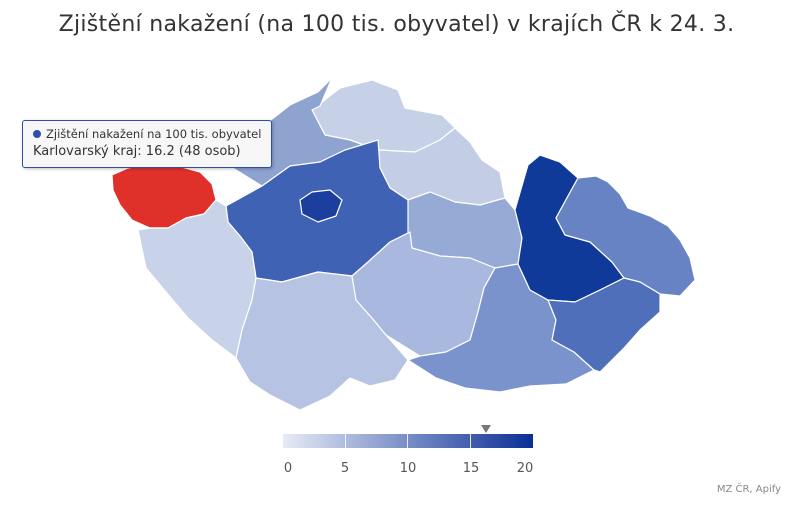 The image size is (793, 505). Describe the element at coordinates (197, 279) in the screenshot. I see `region-plzensky` at that location.